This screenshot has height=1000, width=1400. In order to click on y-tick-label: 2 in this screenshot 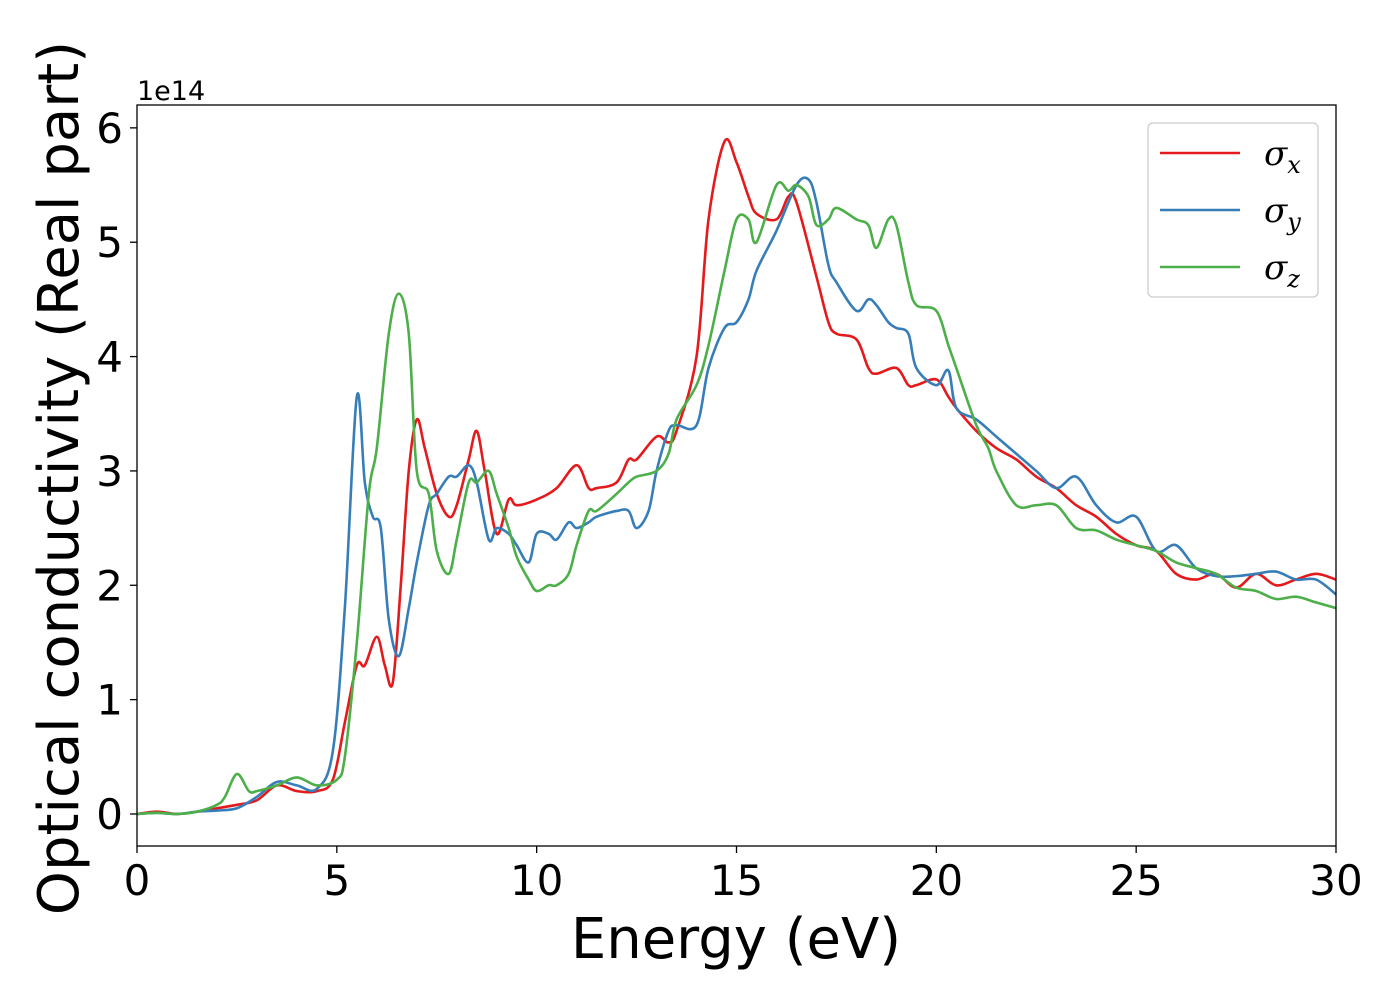, I will do `click(109, 585)`.